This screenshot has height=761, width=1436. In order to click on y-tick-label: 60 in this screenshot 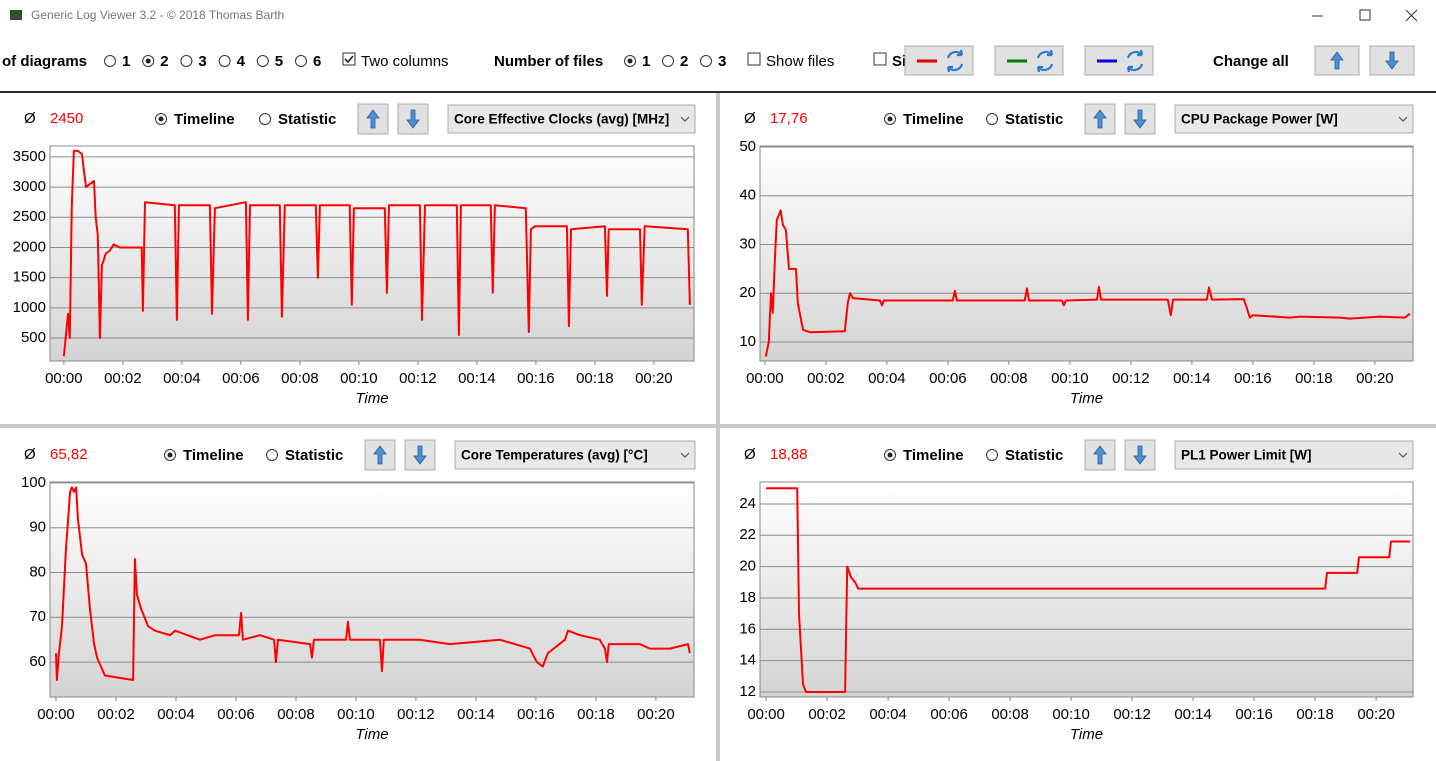, I will do `click(37, 661)`.